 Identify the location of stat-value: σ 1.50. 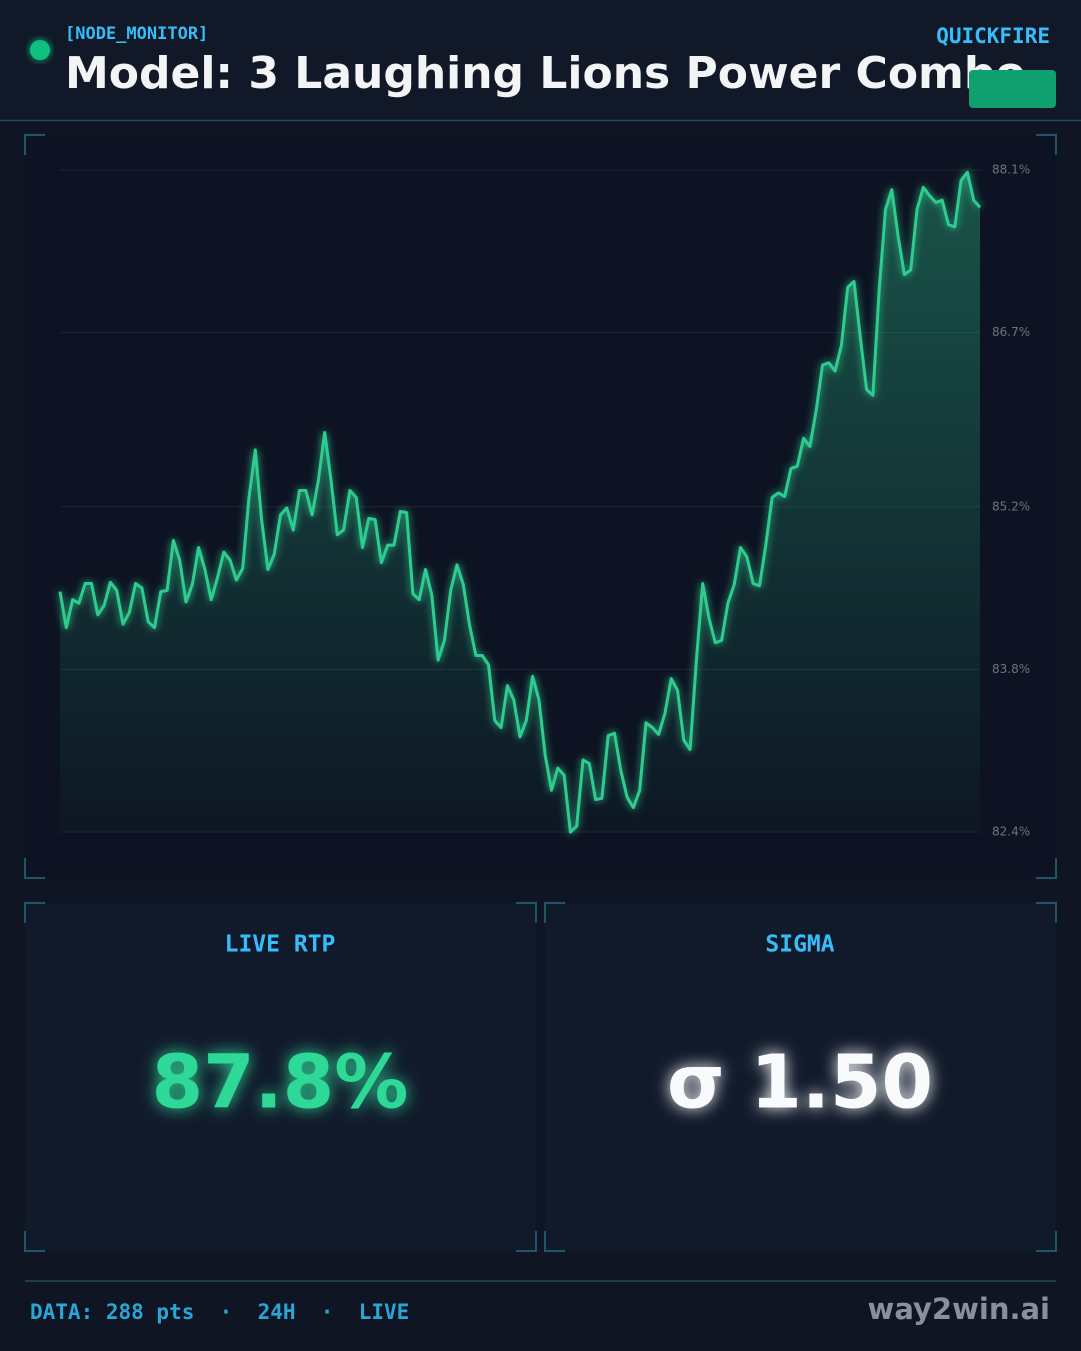
(800, 1083).